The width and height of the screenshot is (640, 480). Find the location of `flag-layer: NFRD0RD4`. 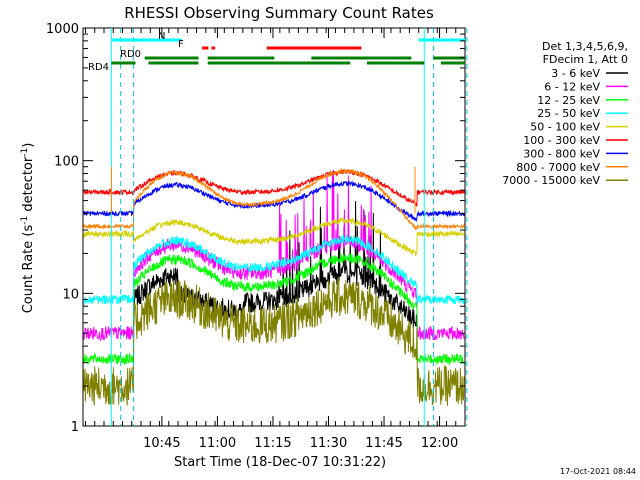

flag-layer: NFRD0RD4 is located at coordinates (276, 52).